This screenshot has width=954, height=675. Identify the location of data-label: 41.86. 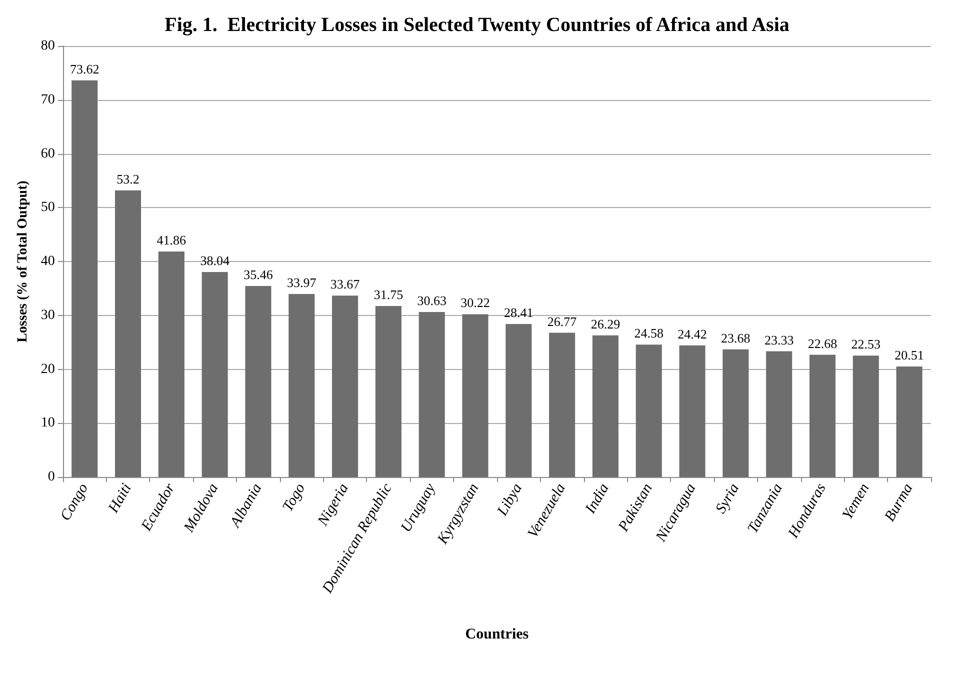
(171, 240).